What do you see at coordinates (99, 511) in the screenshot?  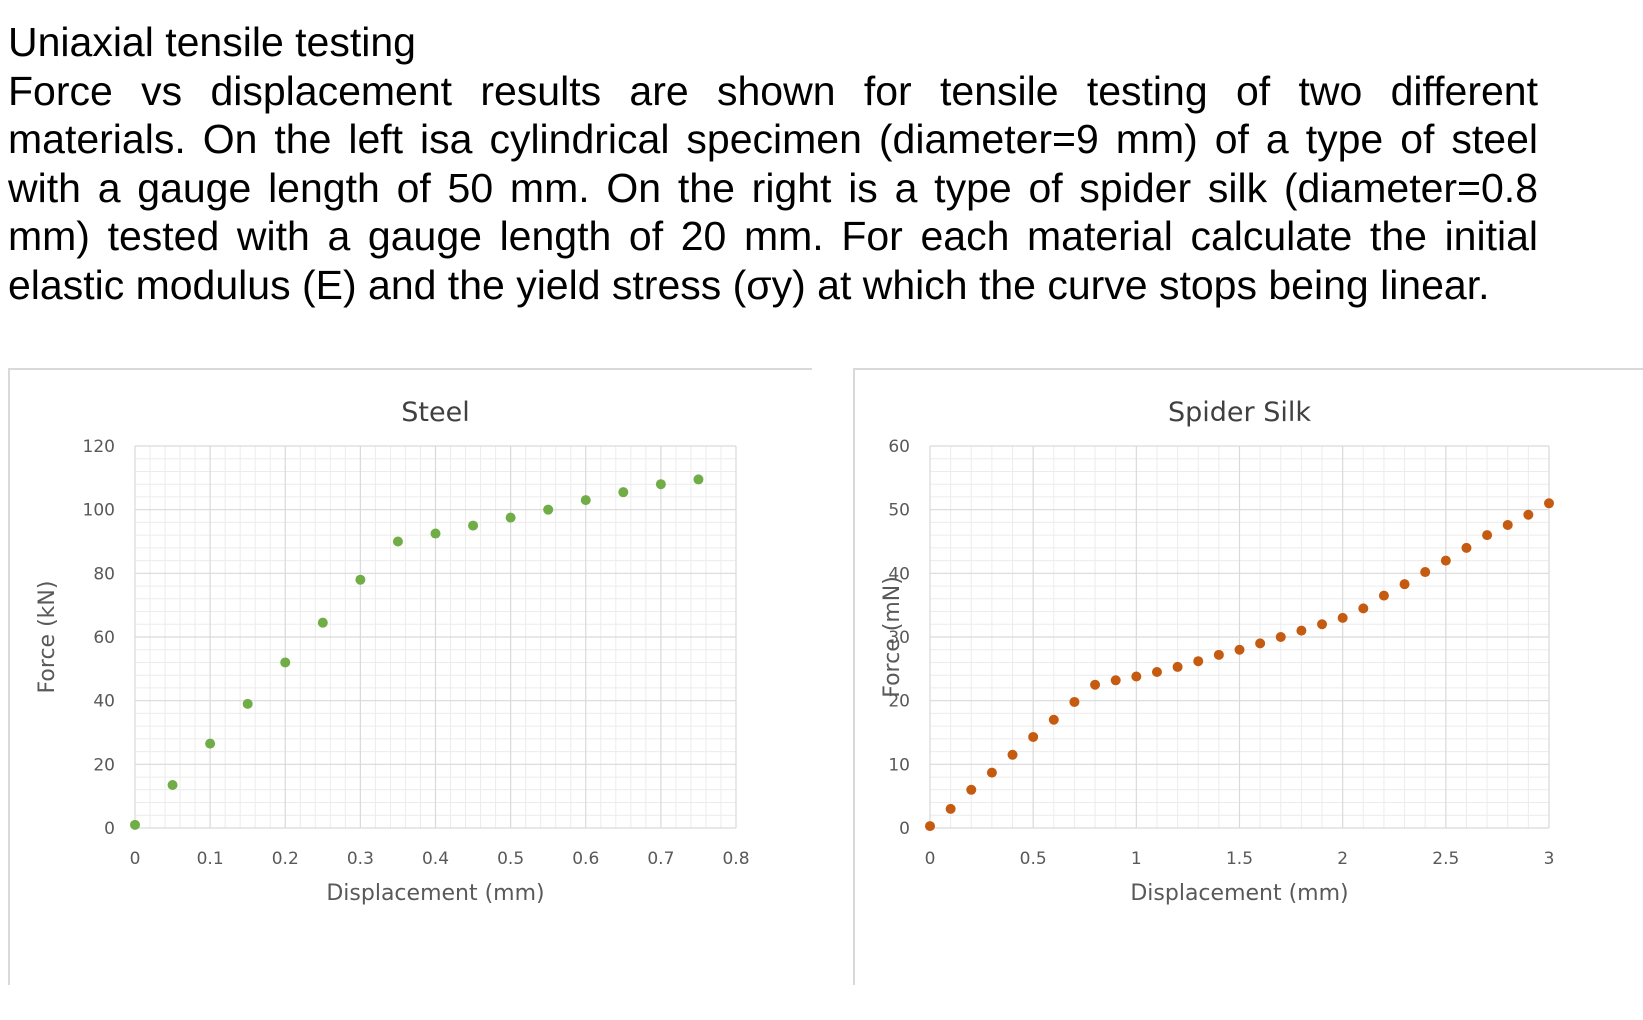 I see `y-tick-label: 100` at bounding box center [99, 511].